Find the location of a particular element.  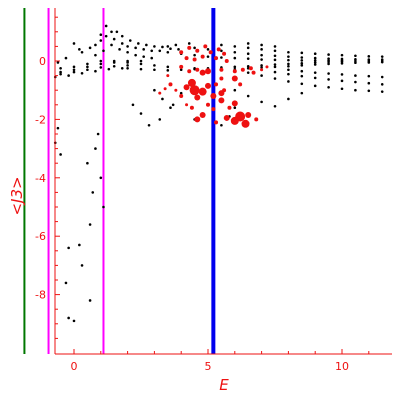

y-ticks: 0 -2 -4 -6 -8 is located at coordinates (47, 177).